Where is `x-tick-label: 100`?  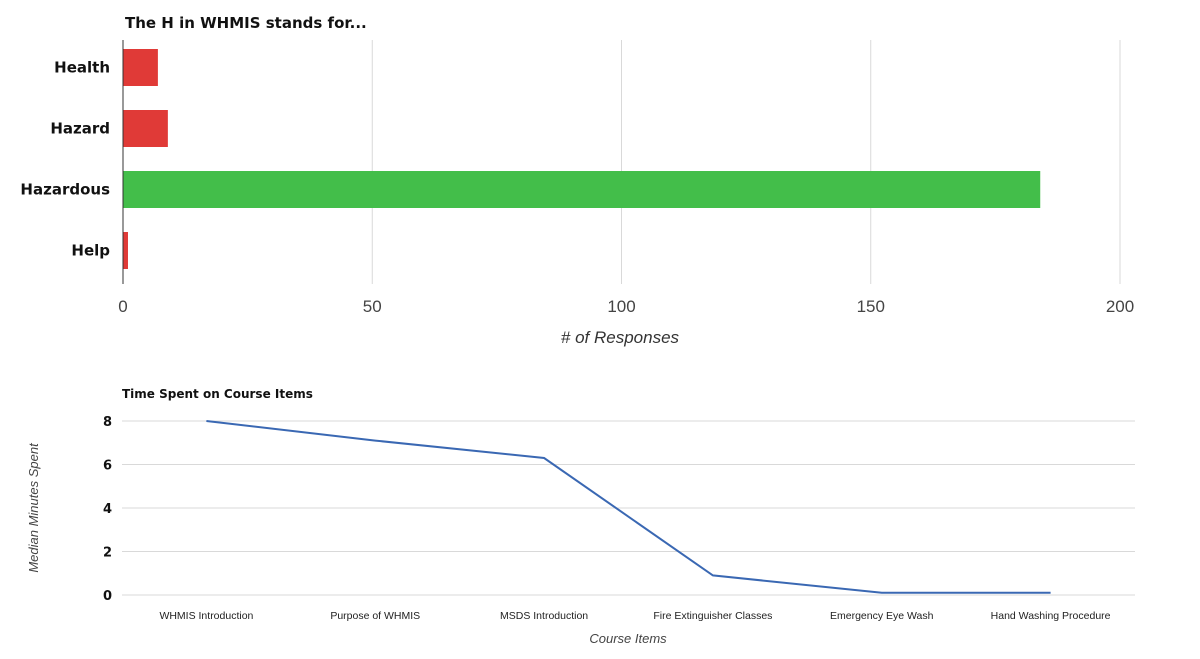
x-tick-label: 100 is located at coordinates (621, 306).